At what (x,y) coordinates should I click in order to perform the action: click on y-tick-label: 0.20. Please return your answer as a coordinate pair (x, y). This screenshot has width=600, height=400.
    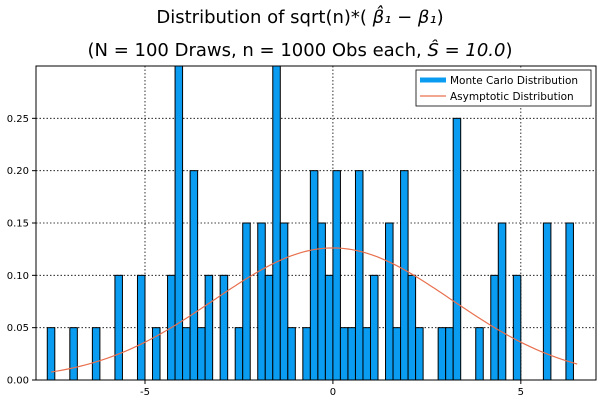
    Looking at the image, I should click on (18, 171).